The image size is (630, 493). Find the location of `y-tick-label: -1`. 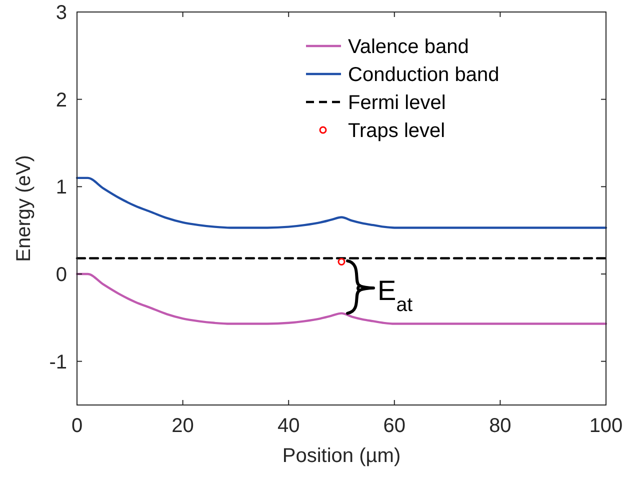

y-tick-label: -1 is located at coordinates (58, 362).